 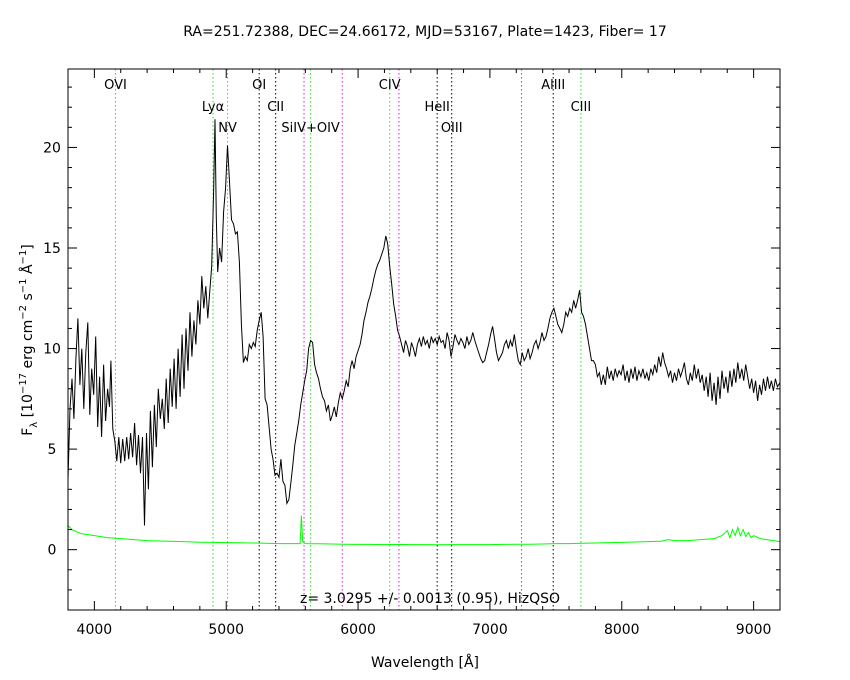 What do you see at coordinates (436, 107) in the screenshot?
I see `emission-line-label: HeII` at bounding box center [436, 107].